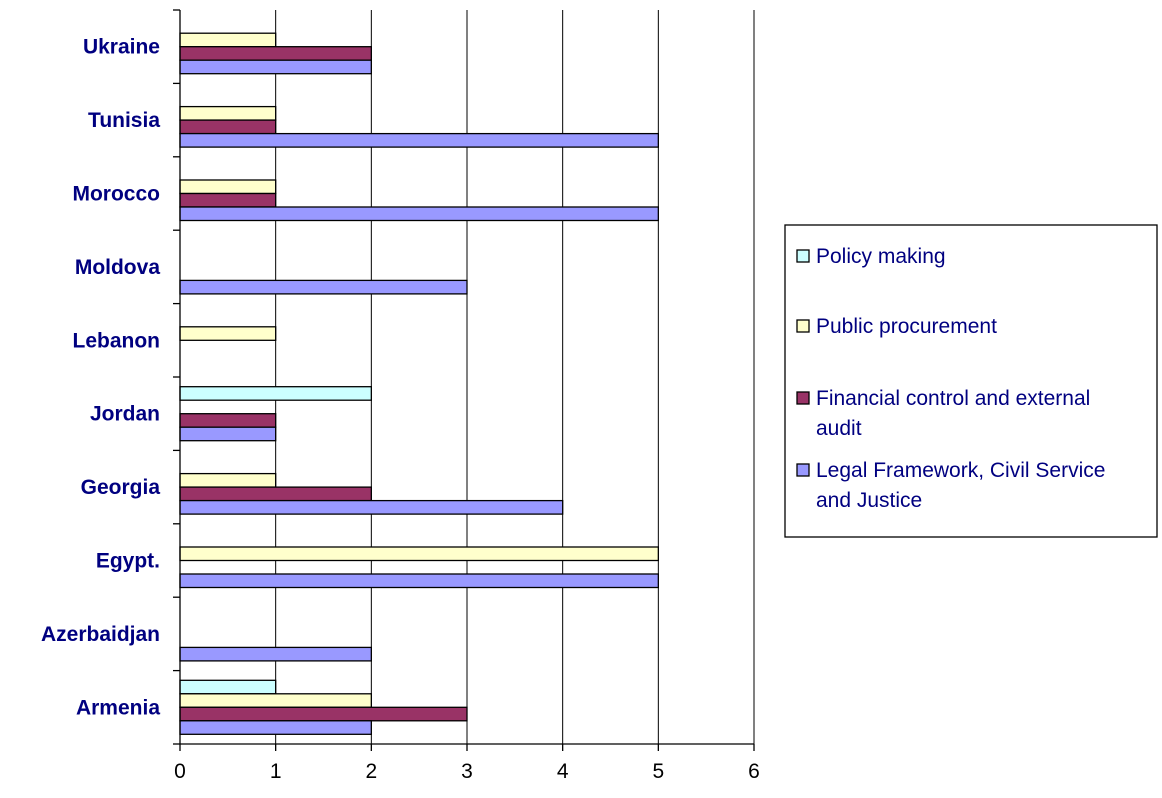  What do you see at coordinates (180, 771) in the screenshot?
I see `x-tick-label: 0` at bounding box center [180, 771].